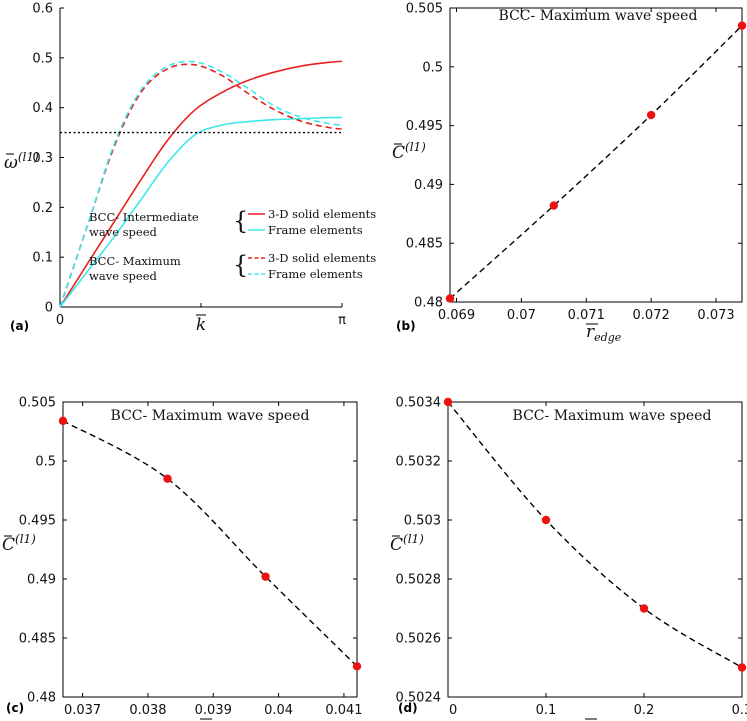  I want to click on y-tick-label: 0.6, so click(42, 9).